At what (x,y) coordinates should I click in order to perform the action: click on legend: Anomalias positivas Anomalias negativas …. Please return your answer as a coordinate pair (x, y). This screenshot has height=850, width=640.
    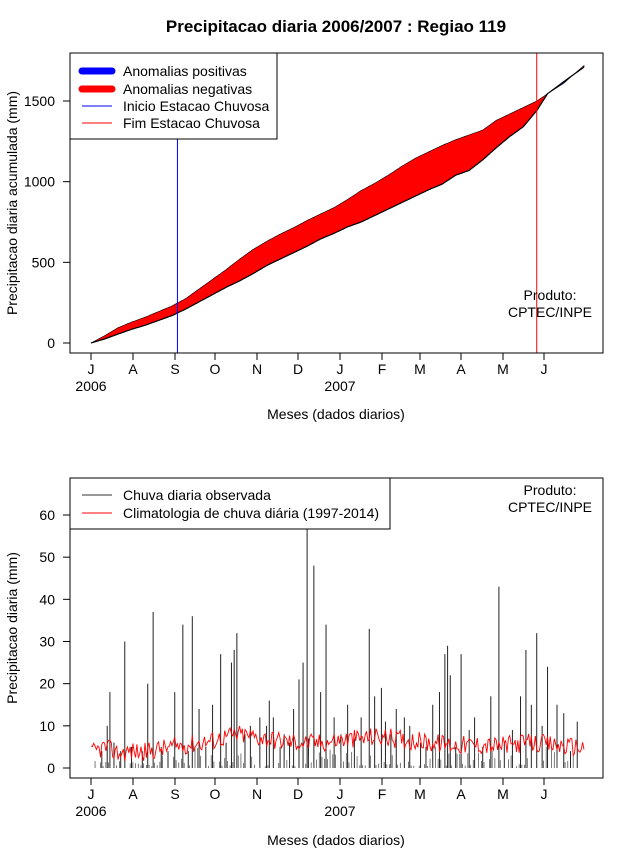
    Looking at the image, I should click on (173, 96).